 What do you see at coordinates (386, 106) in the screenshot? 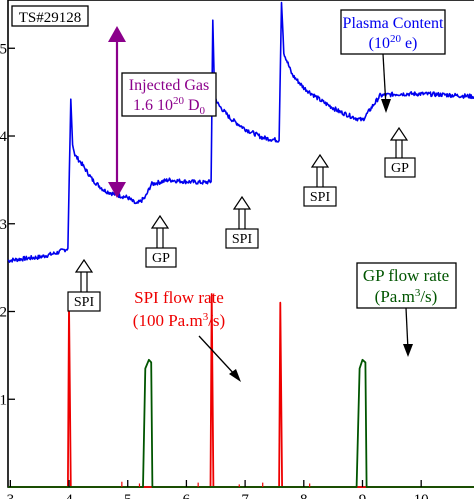
I see `plasma-content-arrowhead` at bounding box center [386, 106].